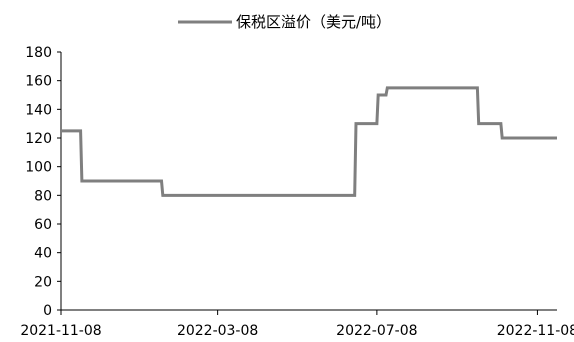 This screenshot has height=342, width=574. I want to click on y-axis: 0 20 40 60 80 100 120 140 160 180, so click(43, 182).